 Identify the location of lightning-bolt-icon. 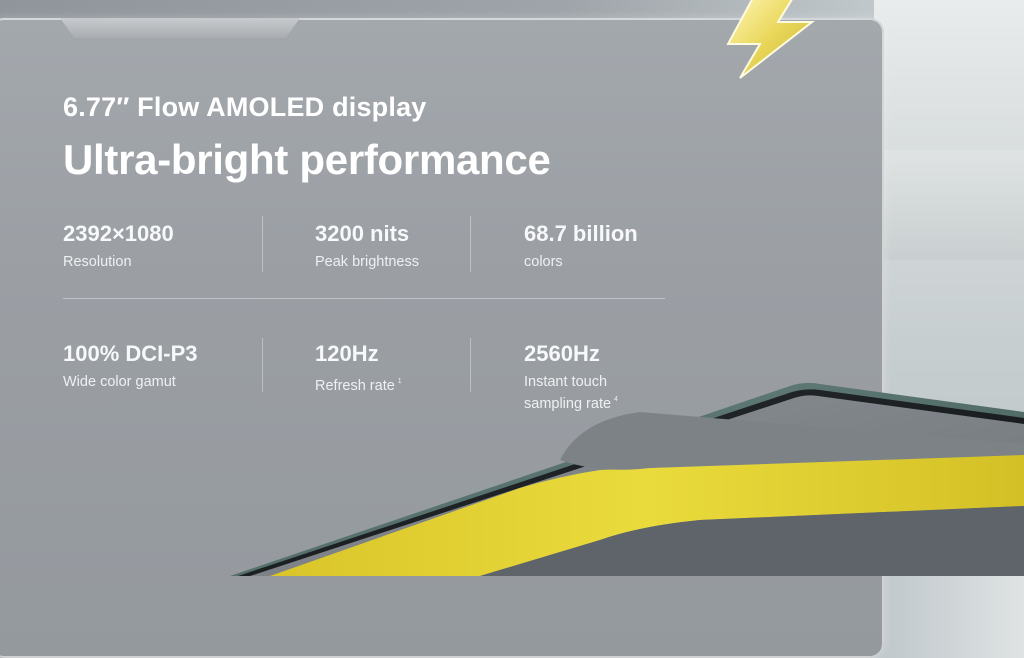
(770, 39).